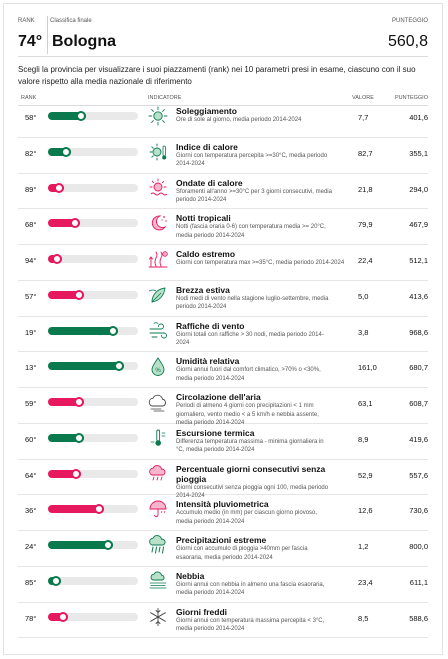 The image size is (448, 659). Describe the element at coordinates (165, 98) in the screenshot. I see `column-indicator: INDICATORE` at that location.